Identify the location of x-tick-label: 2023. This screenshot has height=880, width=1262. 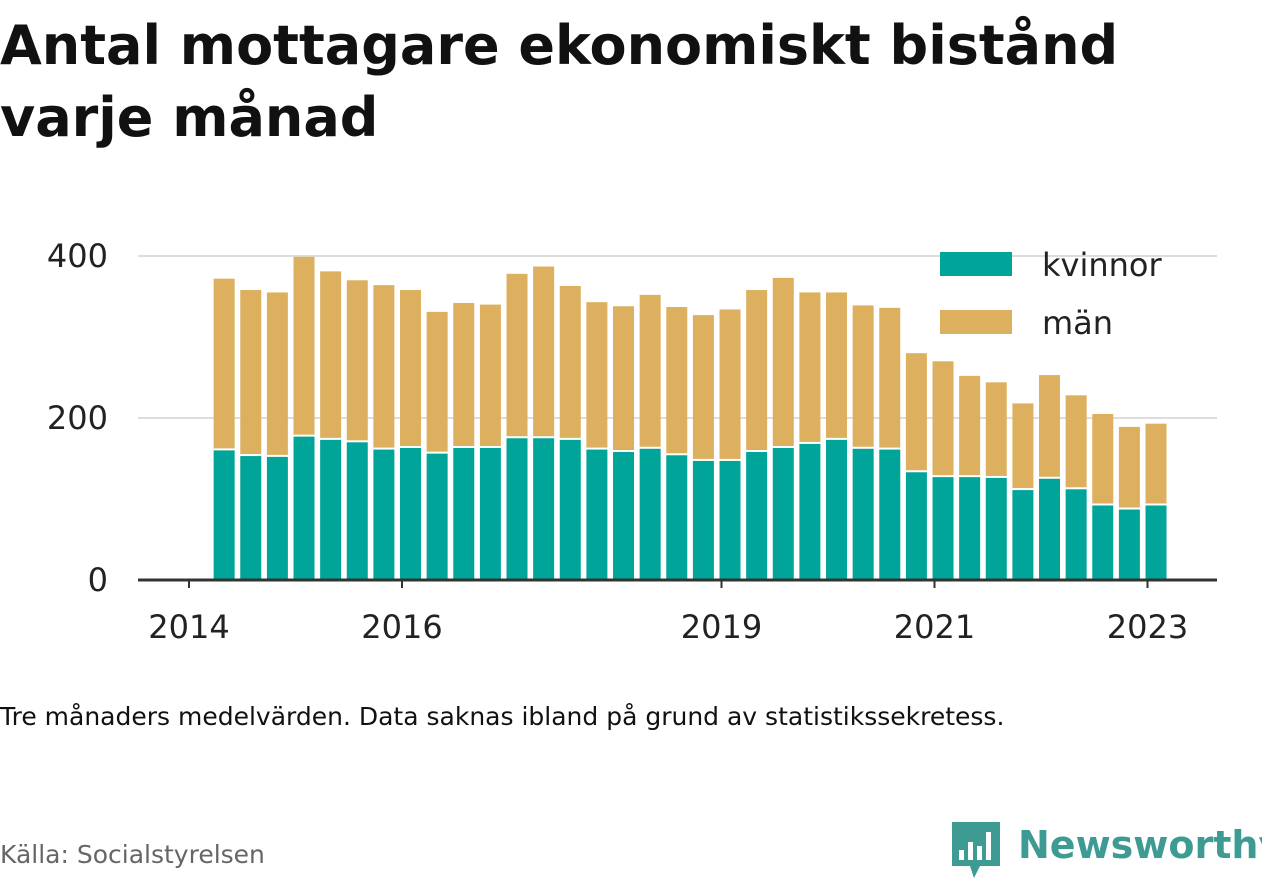
(1147, 627).